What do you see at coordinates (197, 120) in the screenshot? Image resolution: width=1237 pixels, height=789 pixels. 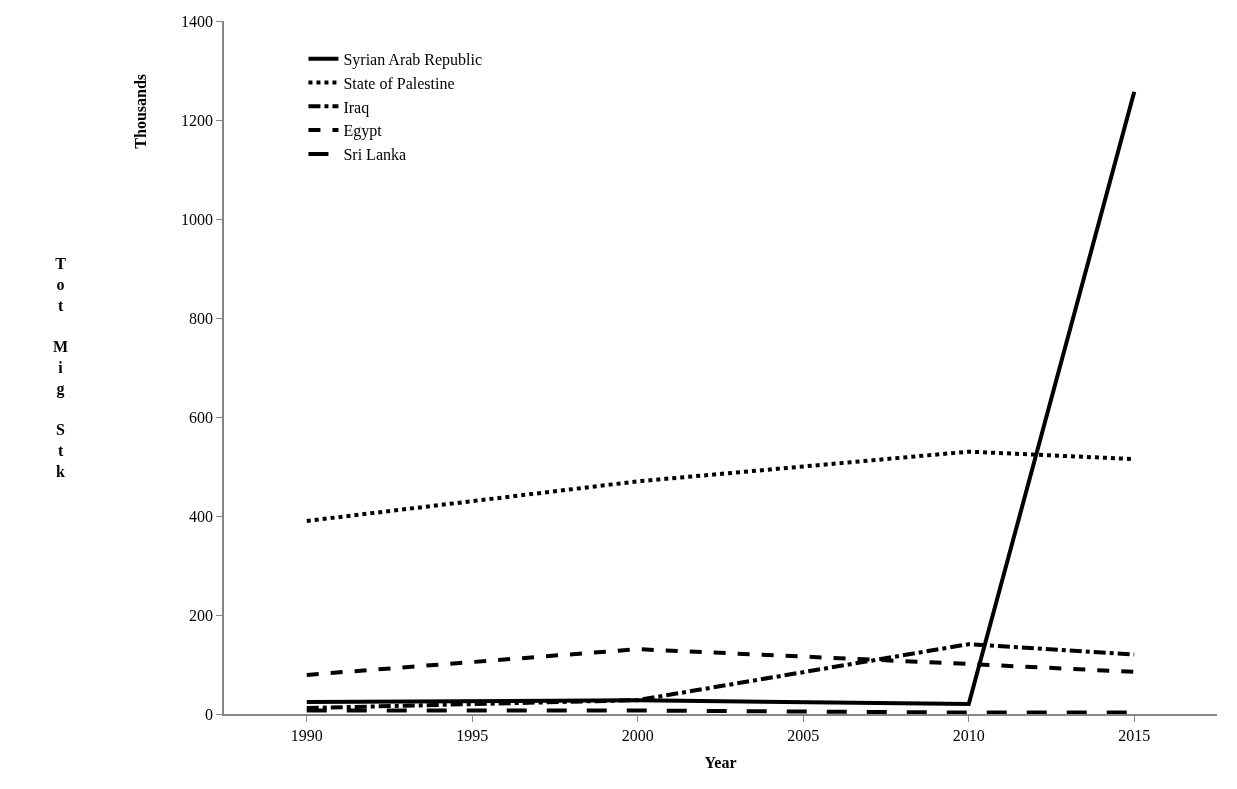 I see `y-tick-label: 1200` at bounding box center [197, 120].